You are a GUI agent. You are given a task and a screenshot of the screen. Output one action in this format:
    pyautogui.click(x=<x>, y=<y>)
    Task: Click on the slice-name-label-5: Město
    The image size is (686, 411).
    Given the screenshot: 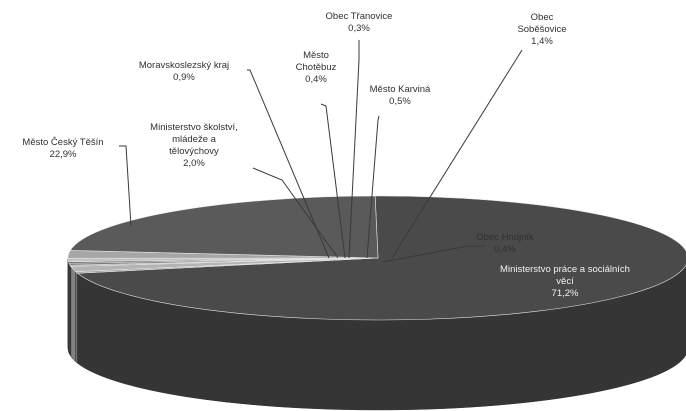 What is the action you would take?
    pyautogui.click(x=316, y=55)
    